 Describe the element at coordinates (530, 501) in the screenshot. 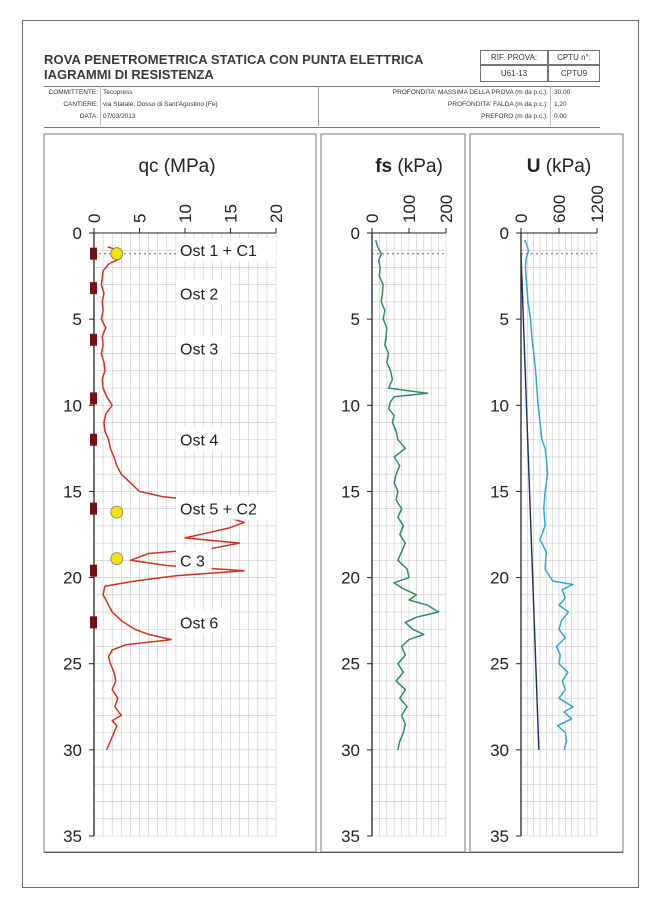

I see `u0-hydrostatic-line` at that location.